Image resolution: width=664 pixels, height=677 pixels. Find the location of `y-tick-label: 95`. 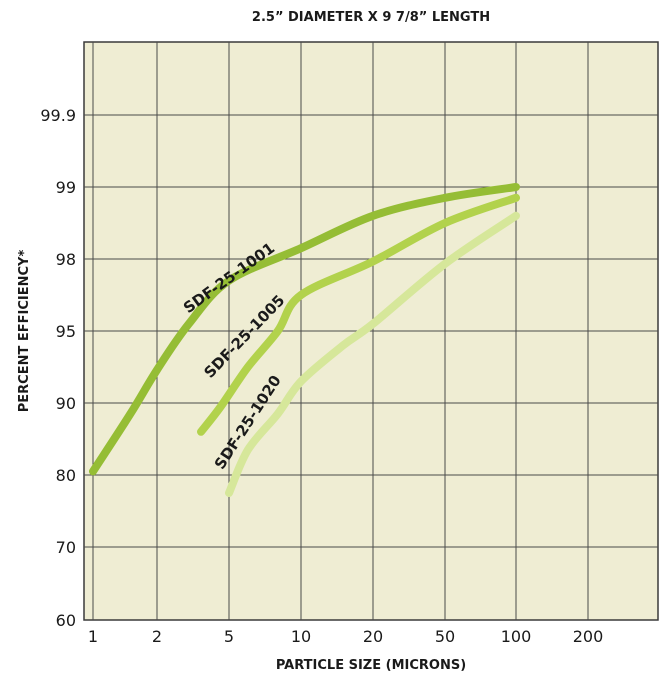

y-tick-label: 95 is located at coordinates (66, 331).